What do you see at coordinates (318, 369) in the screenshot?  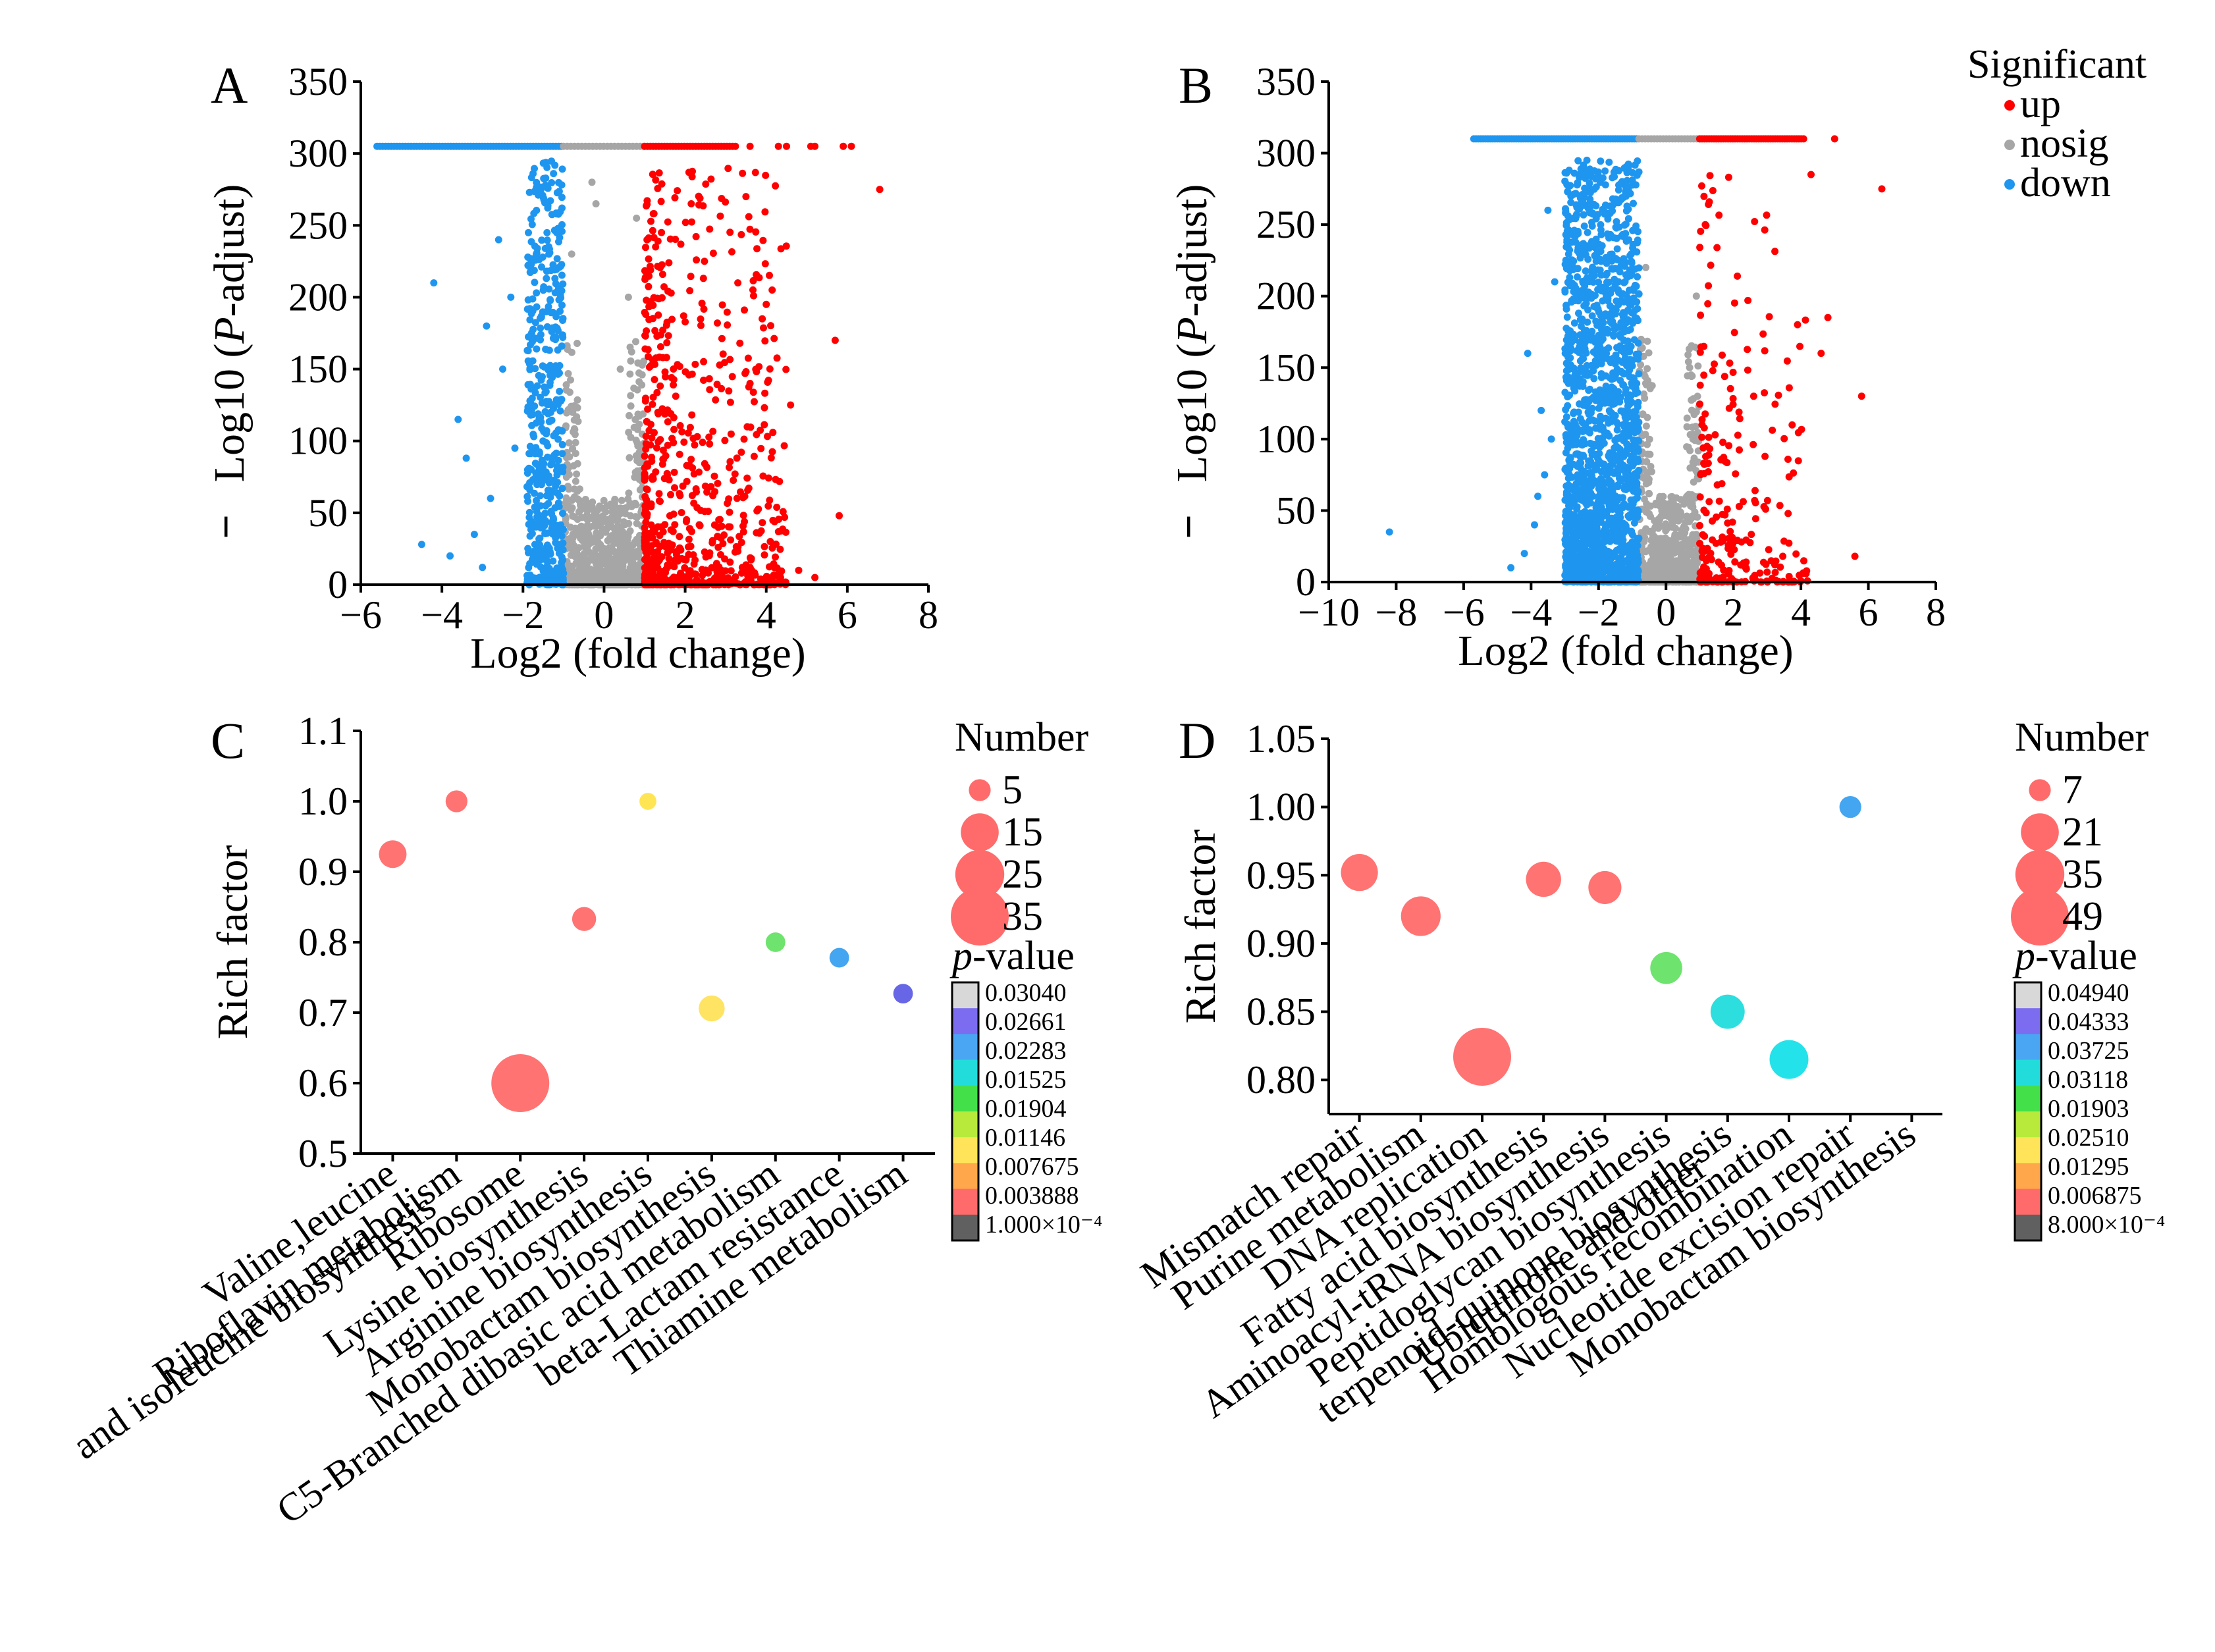 I see `y-tick-label: 150` at bounding box center [318, 369].